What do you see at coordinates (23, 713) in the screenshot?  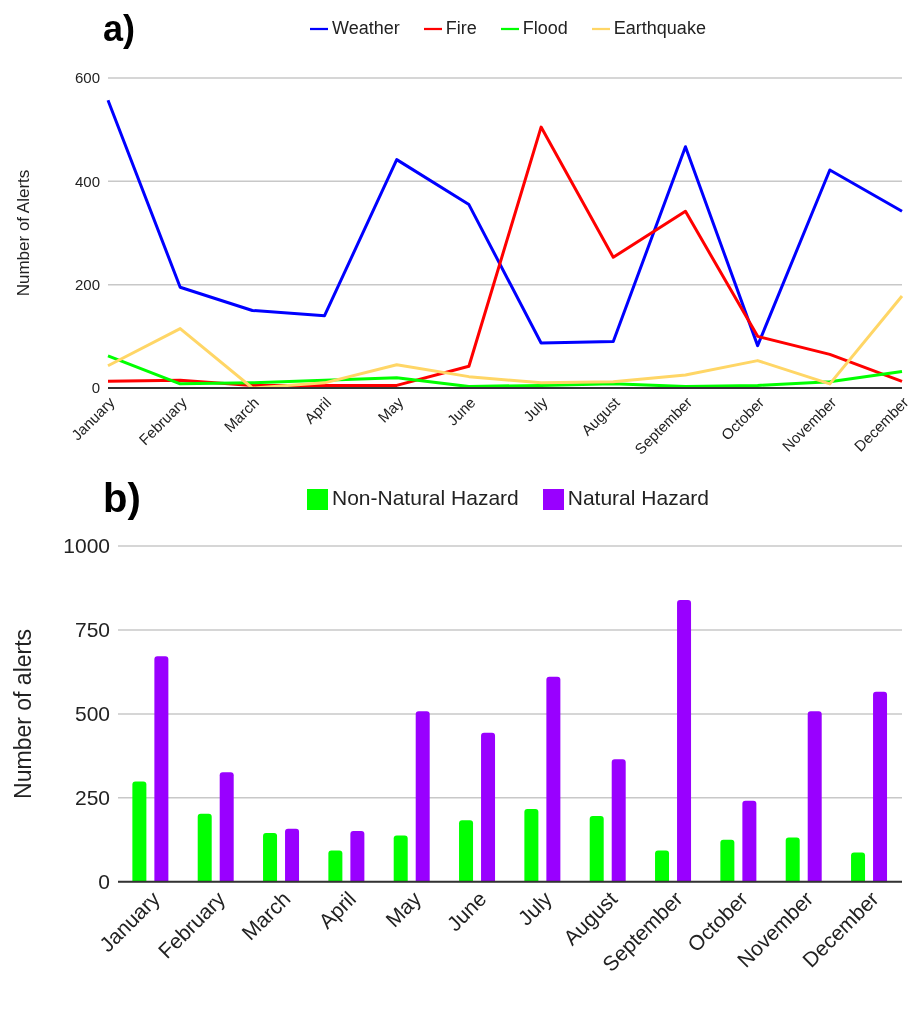 I see `y-axis-title: Number of alerts` at bounding box center [23, 713].